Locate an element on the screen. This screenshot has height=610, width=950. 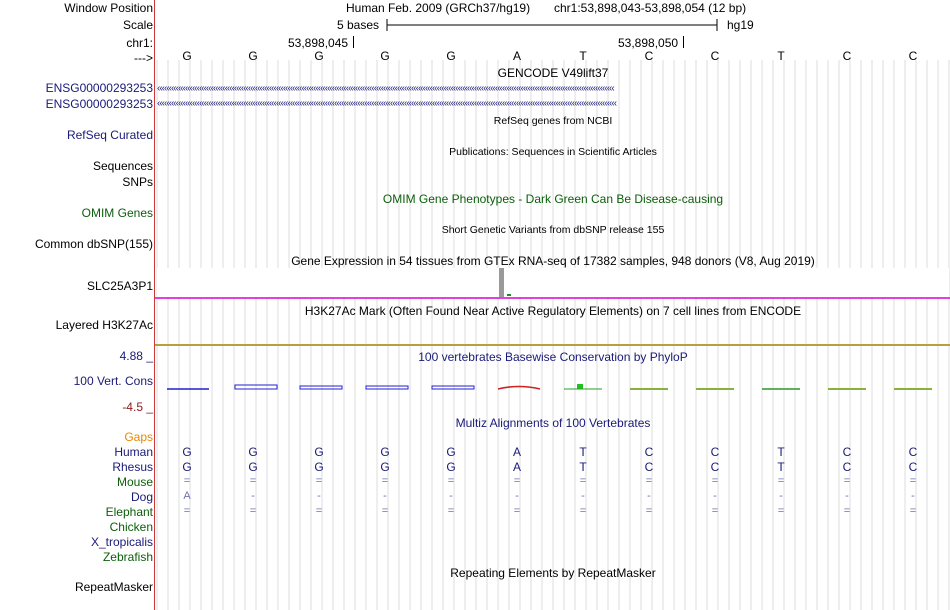
cons-max: 4.88 _ is located at coordinates (136, 356).